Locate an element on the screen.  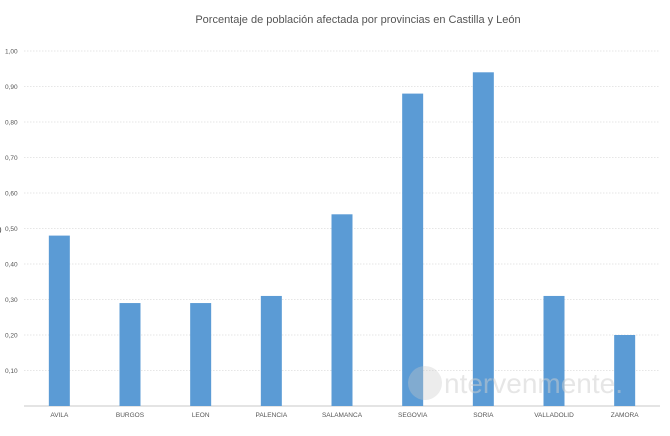
y-tick-label: 0,30 is located at coordinates (11, 300).